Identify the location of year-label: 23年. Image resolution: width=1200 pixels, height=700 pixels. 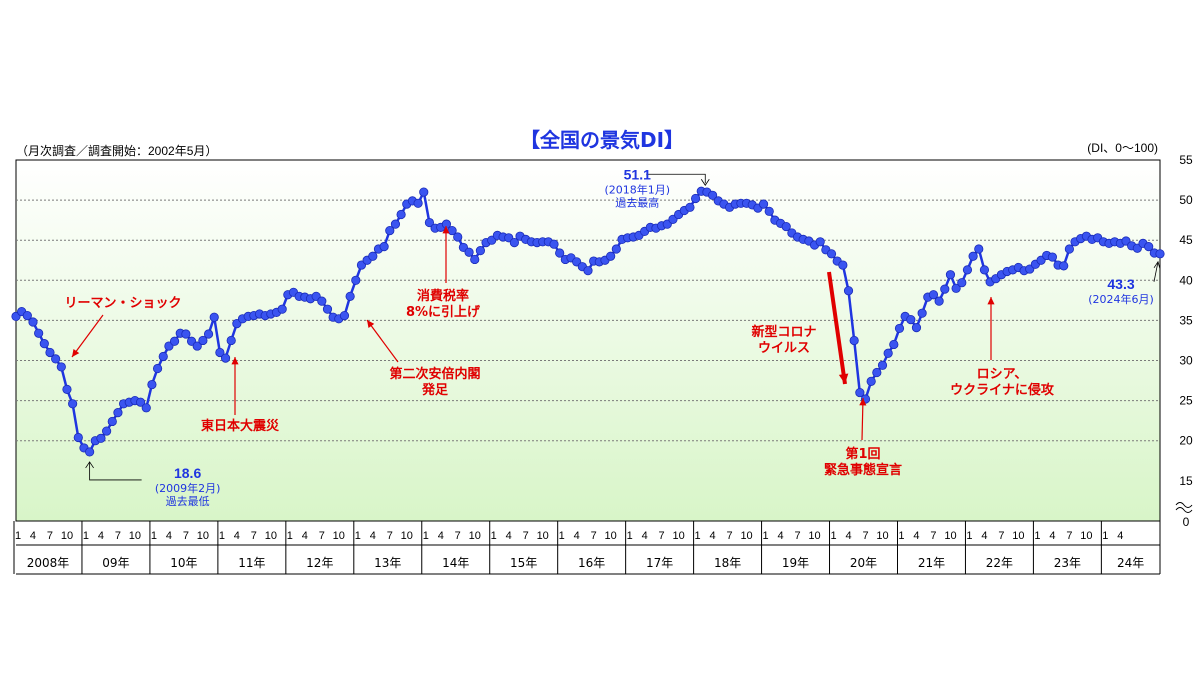
(1067, 563).